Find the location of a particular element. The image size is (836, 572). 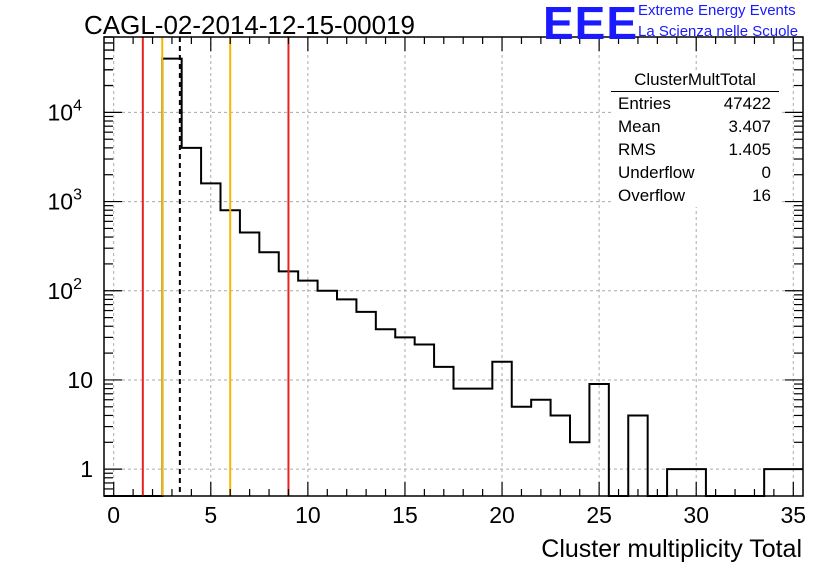

eee-logo: EEE is located at coordinates (591, 24).